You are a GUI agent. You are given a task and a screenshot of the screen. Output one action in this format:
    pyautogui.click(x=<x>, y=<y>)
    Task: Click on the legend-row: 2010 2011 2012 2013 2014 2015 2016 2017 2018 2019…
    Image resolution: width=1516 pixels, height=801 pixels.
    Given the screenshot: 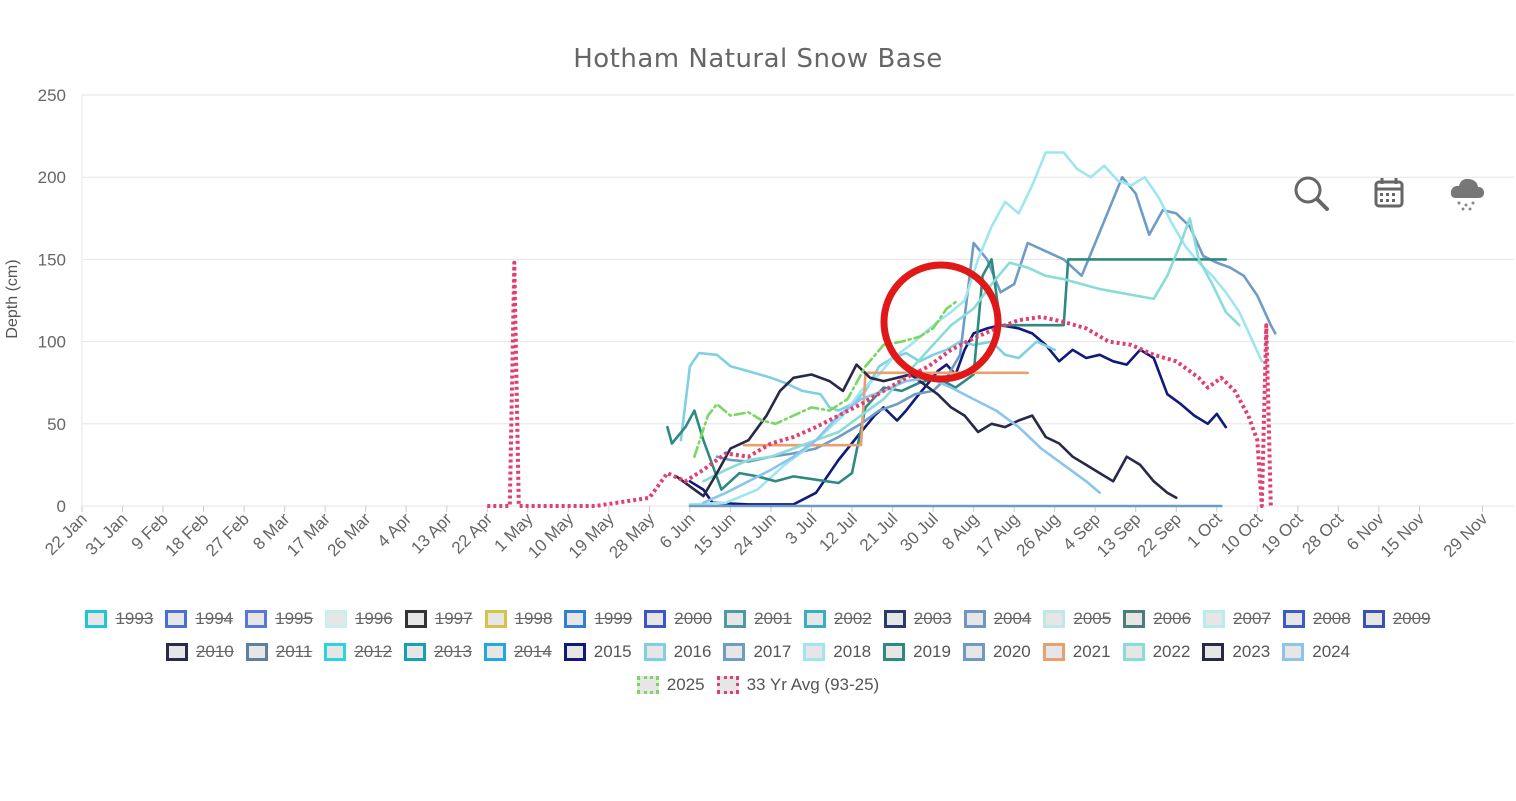 What is the action you would take?
    pyautogui.click(x=758, y=651)
    